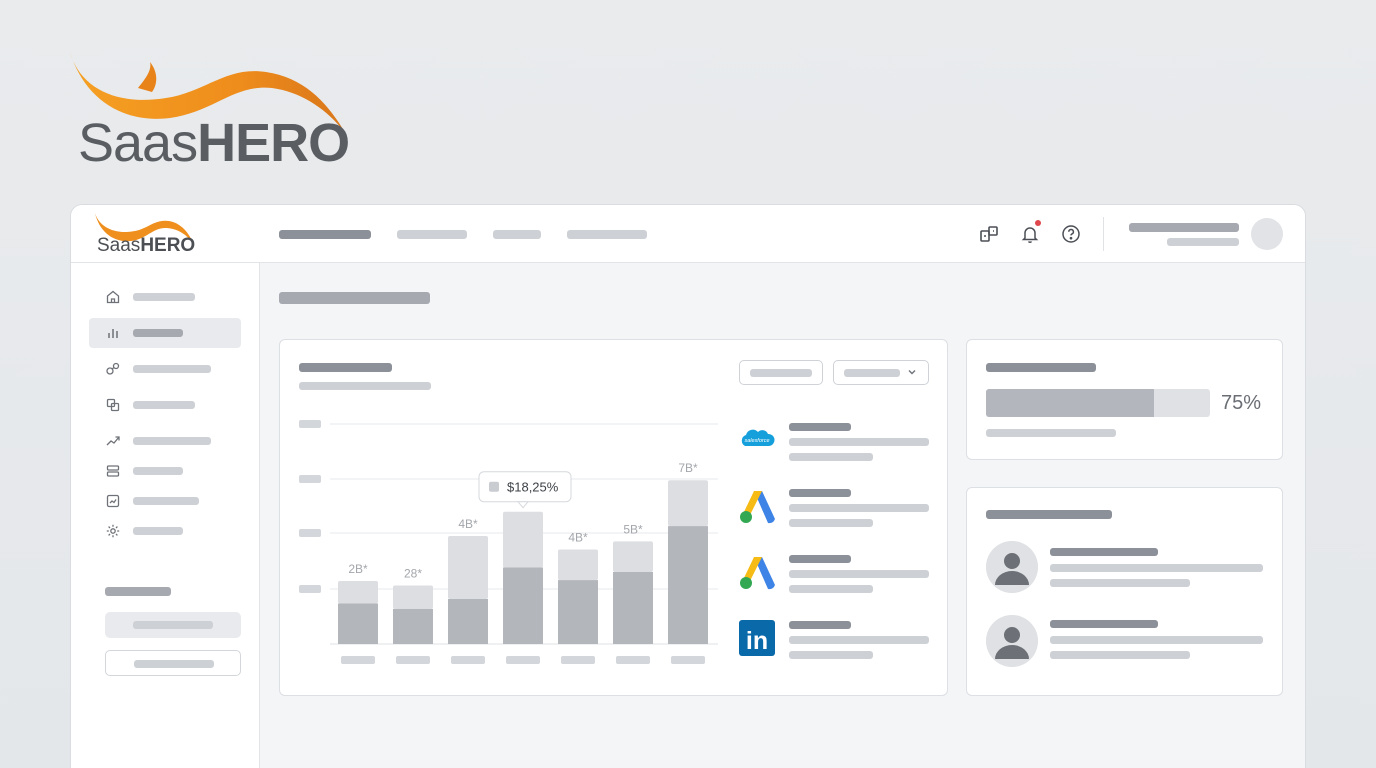 The height and width of the screenshot is (768, 1376). What do you see at coordinates (345, 367) in the screenshot?
I see `chart-title` at bounding box center [345, 367].